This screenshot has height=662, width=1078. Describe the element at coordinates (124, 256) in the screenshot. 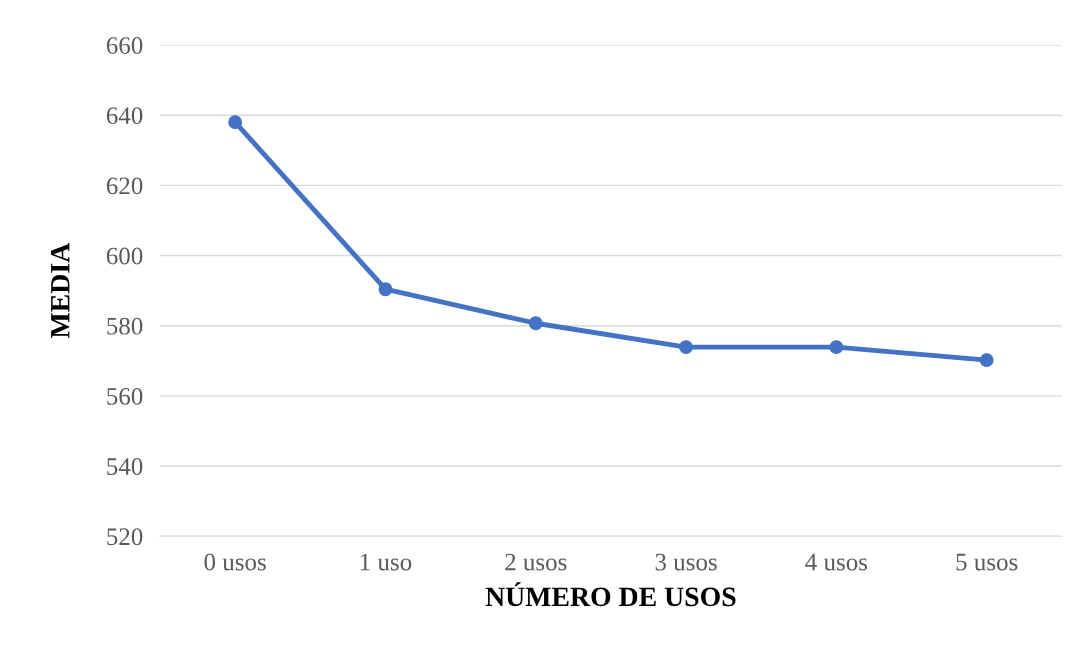

I see `y-tick-label: 600` at that location.